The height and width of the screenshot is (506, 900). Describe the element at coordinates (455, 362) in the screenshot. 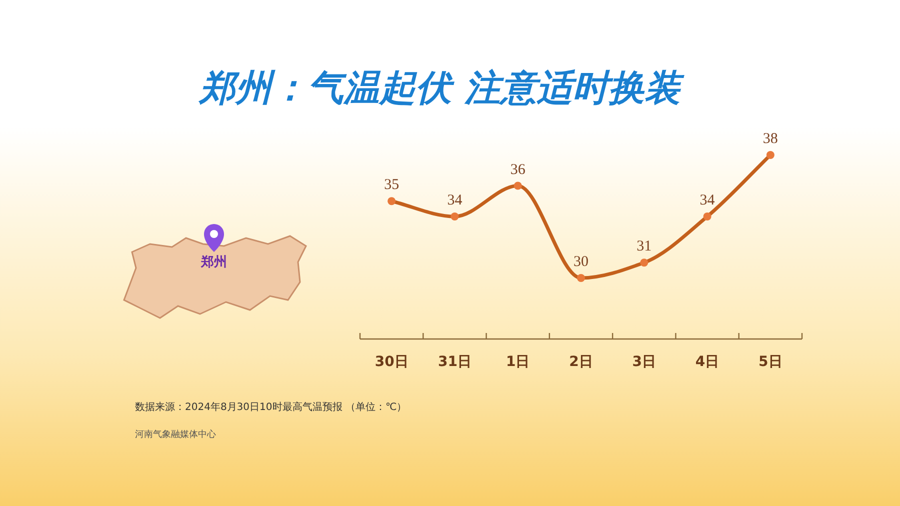

I see `x-tick-label: 31日` at that location.